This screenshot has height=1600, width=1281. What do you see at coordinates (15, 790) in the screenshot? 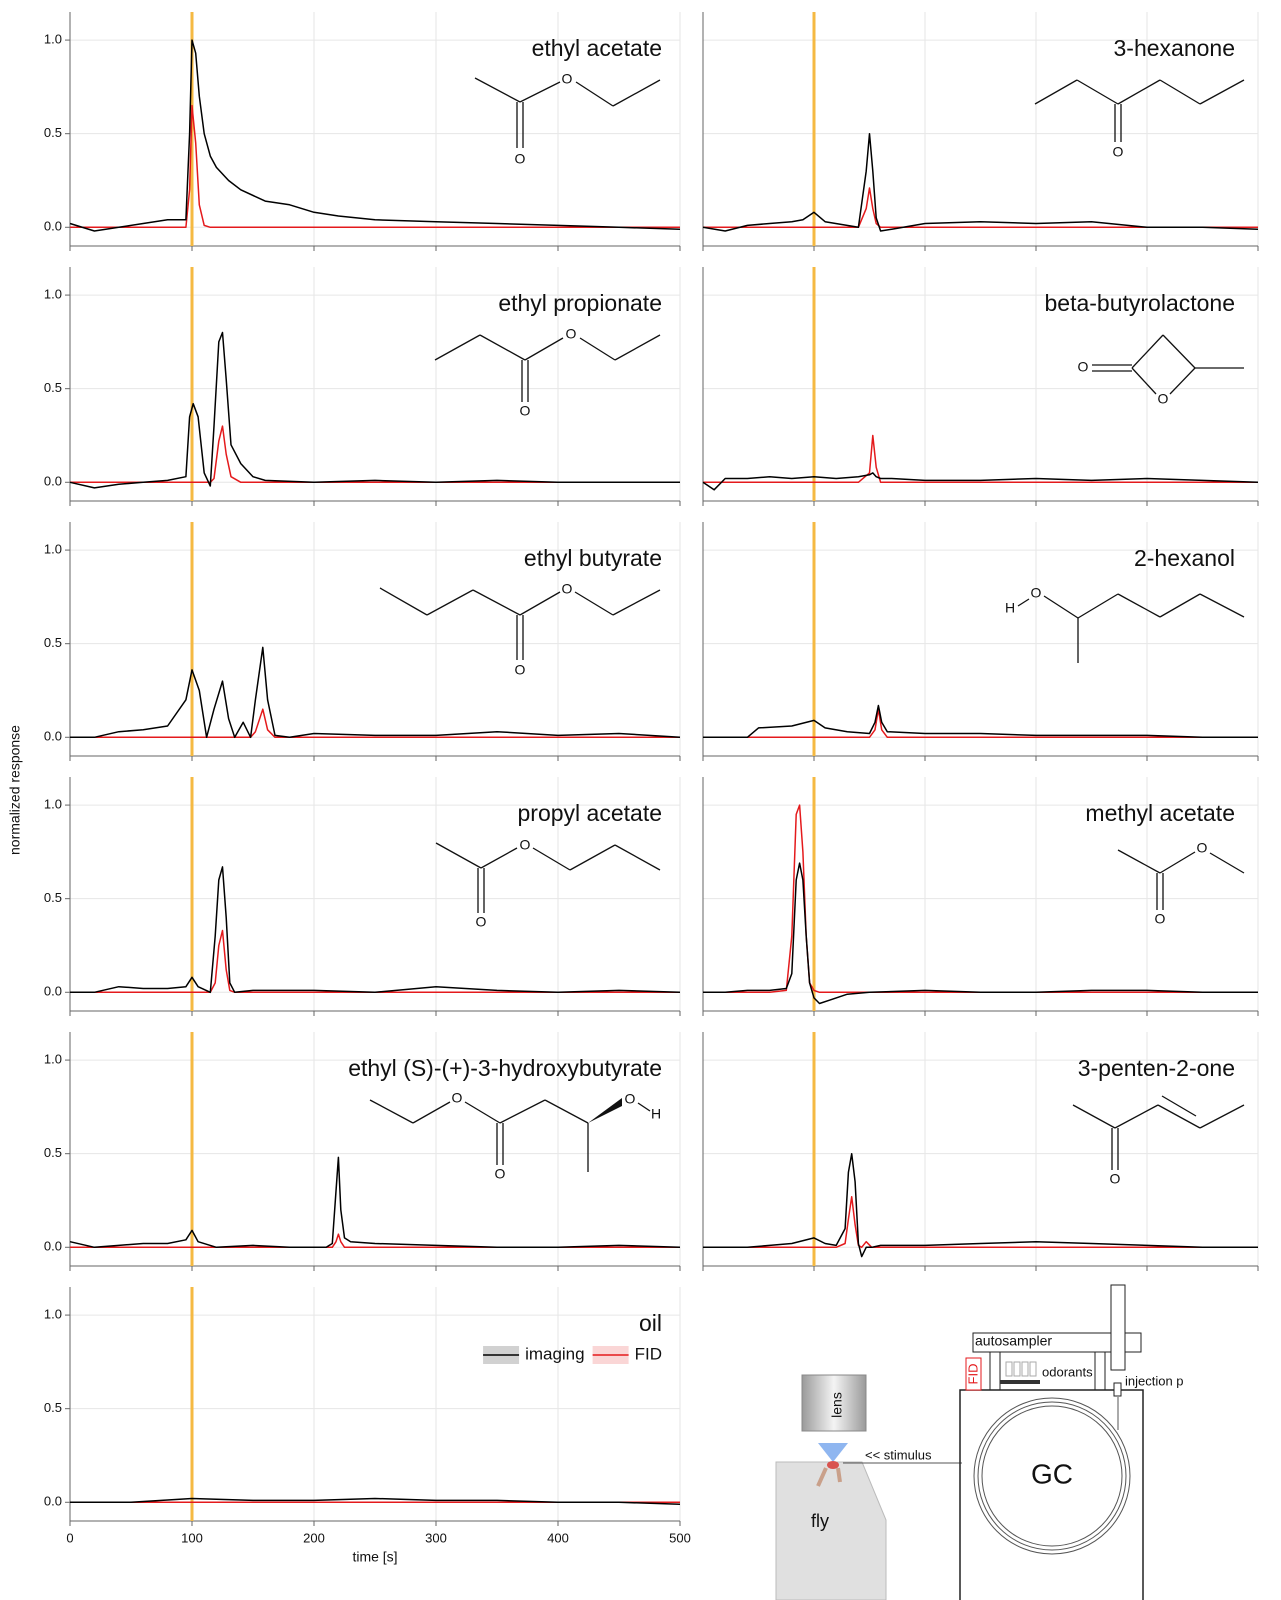
I see `y-axis-label: normalized response` at bounding box center [15, 790].